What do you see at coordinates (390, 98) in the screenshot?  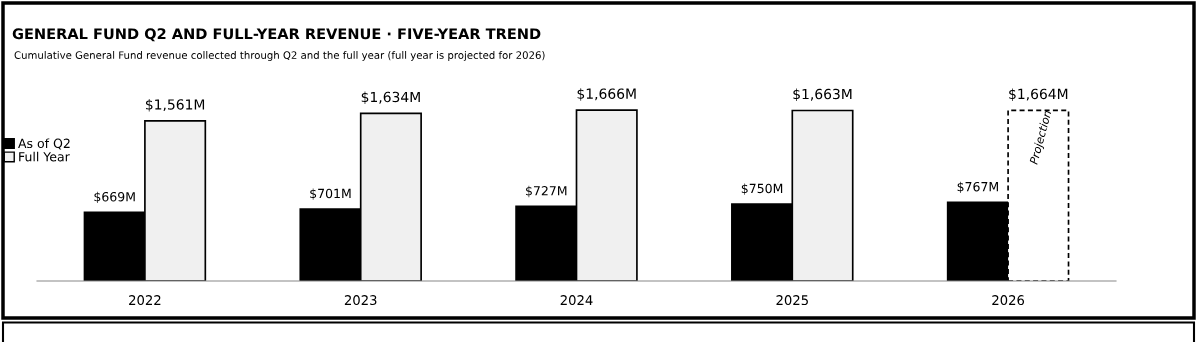 I see `data-label: $1,634M` at bounding box center [390, 98].